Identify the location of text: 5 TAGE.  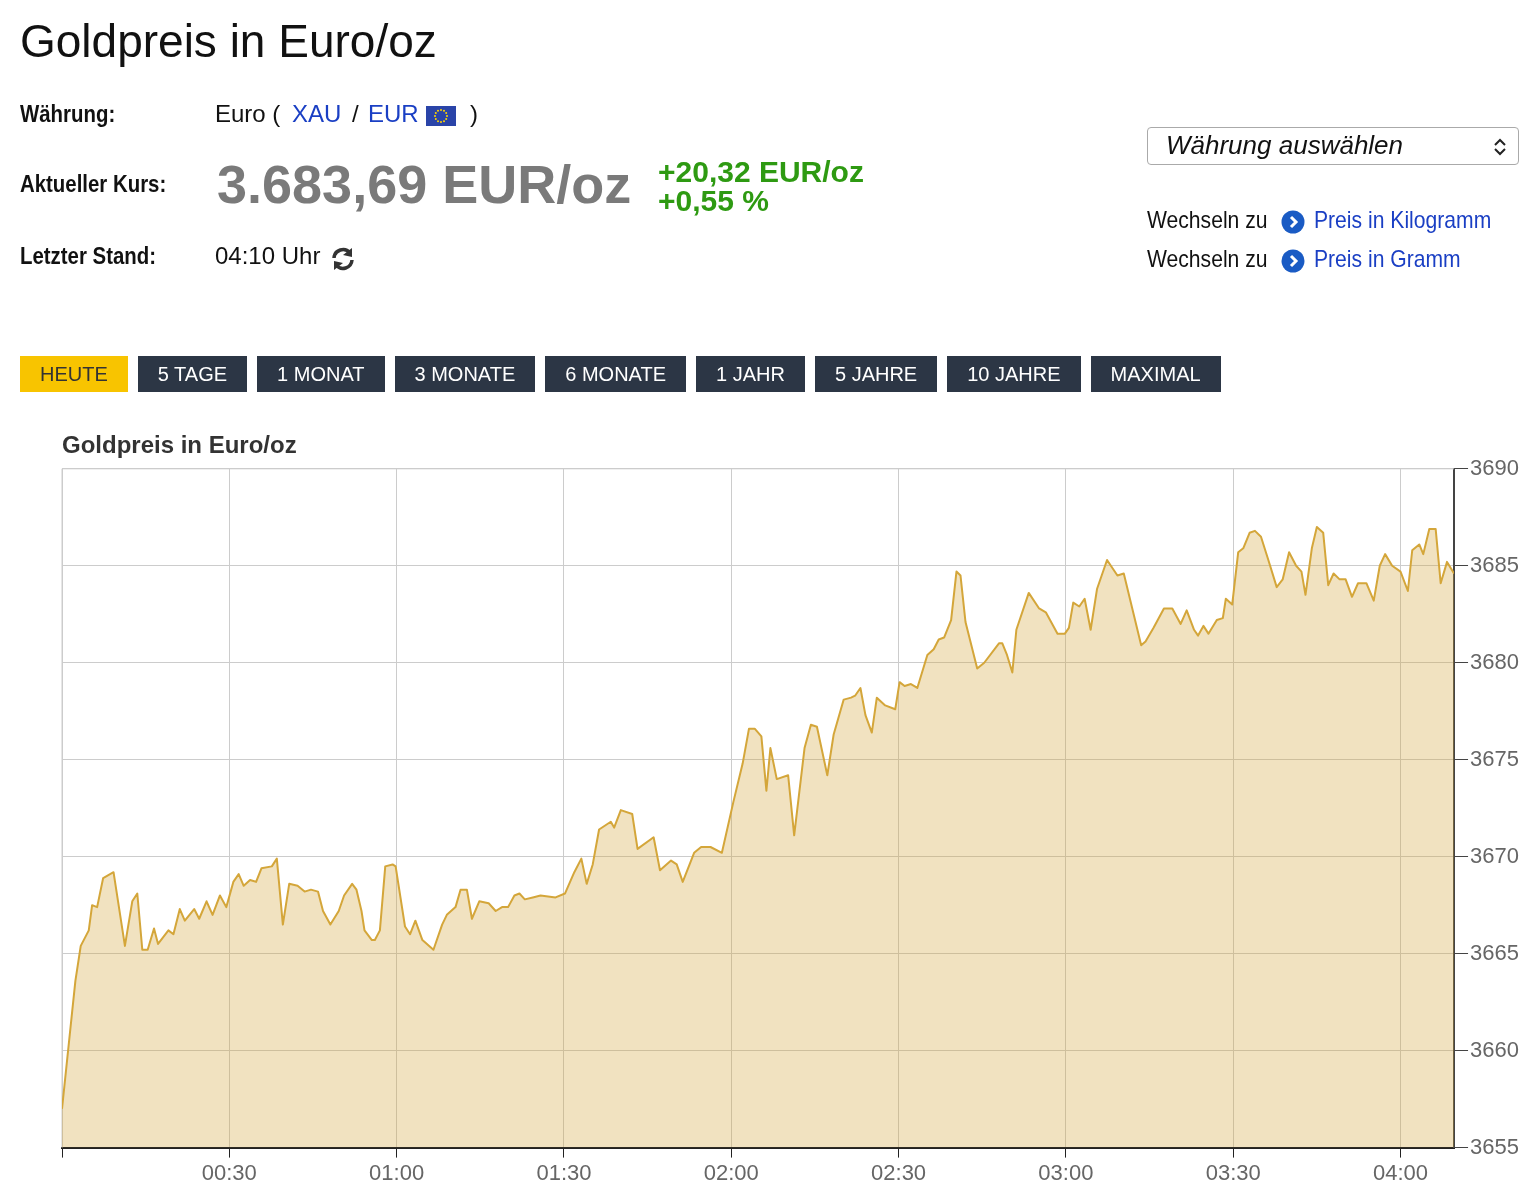
(192, 374).